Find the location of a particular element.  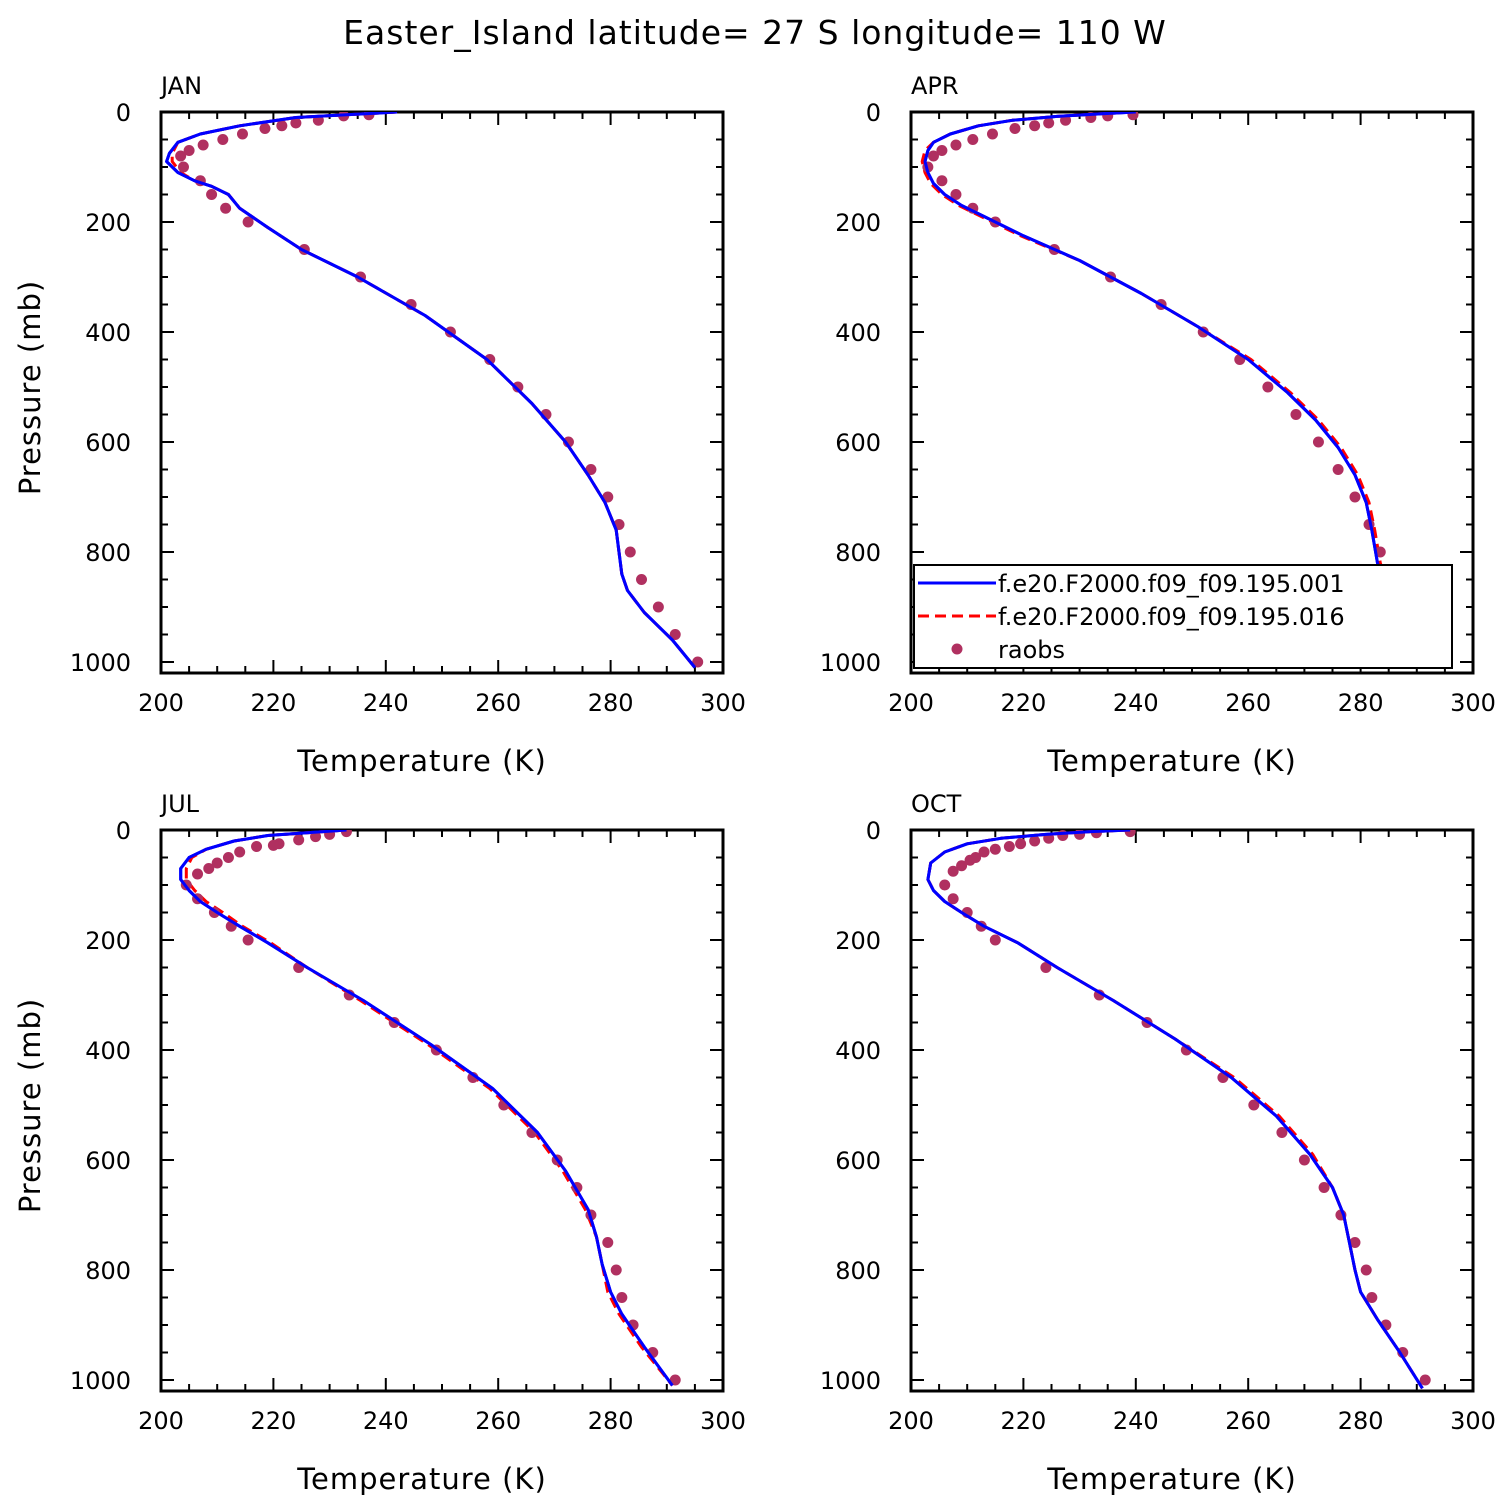

y-tick-label: 800 is located at coordinates (858, 1271).